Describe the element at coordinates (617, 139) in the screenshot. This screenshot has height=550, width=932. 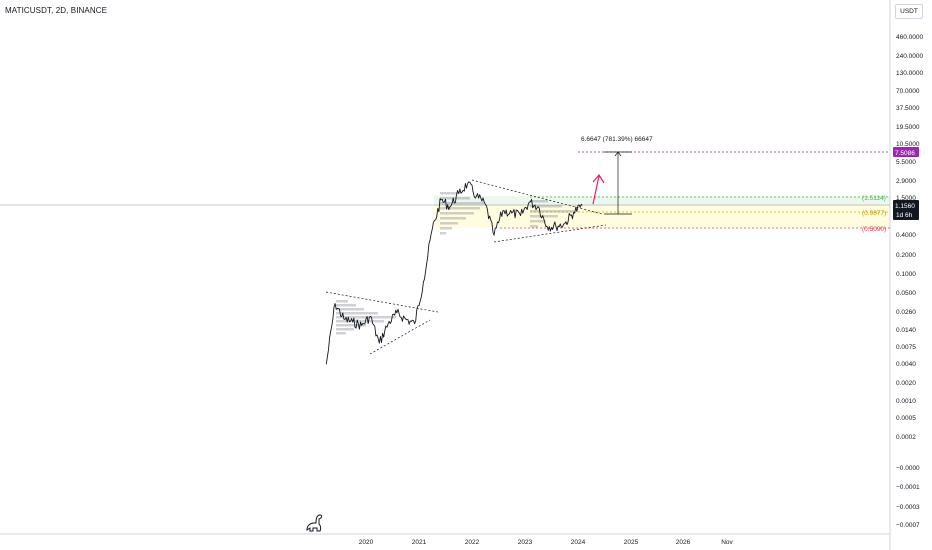
I see `measure-label: 6.6647 (781.39%) 66647` at that location.